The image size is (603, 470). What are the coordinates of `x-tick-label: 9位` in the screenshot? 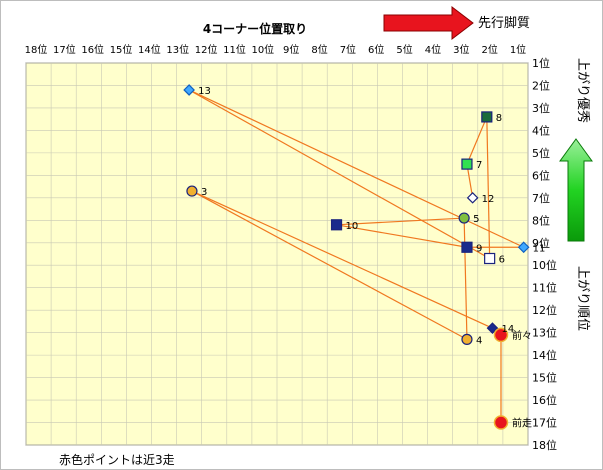 It's located at (291, 49).